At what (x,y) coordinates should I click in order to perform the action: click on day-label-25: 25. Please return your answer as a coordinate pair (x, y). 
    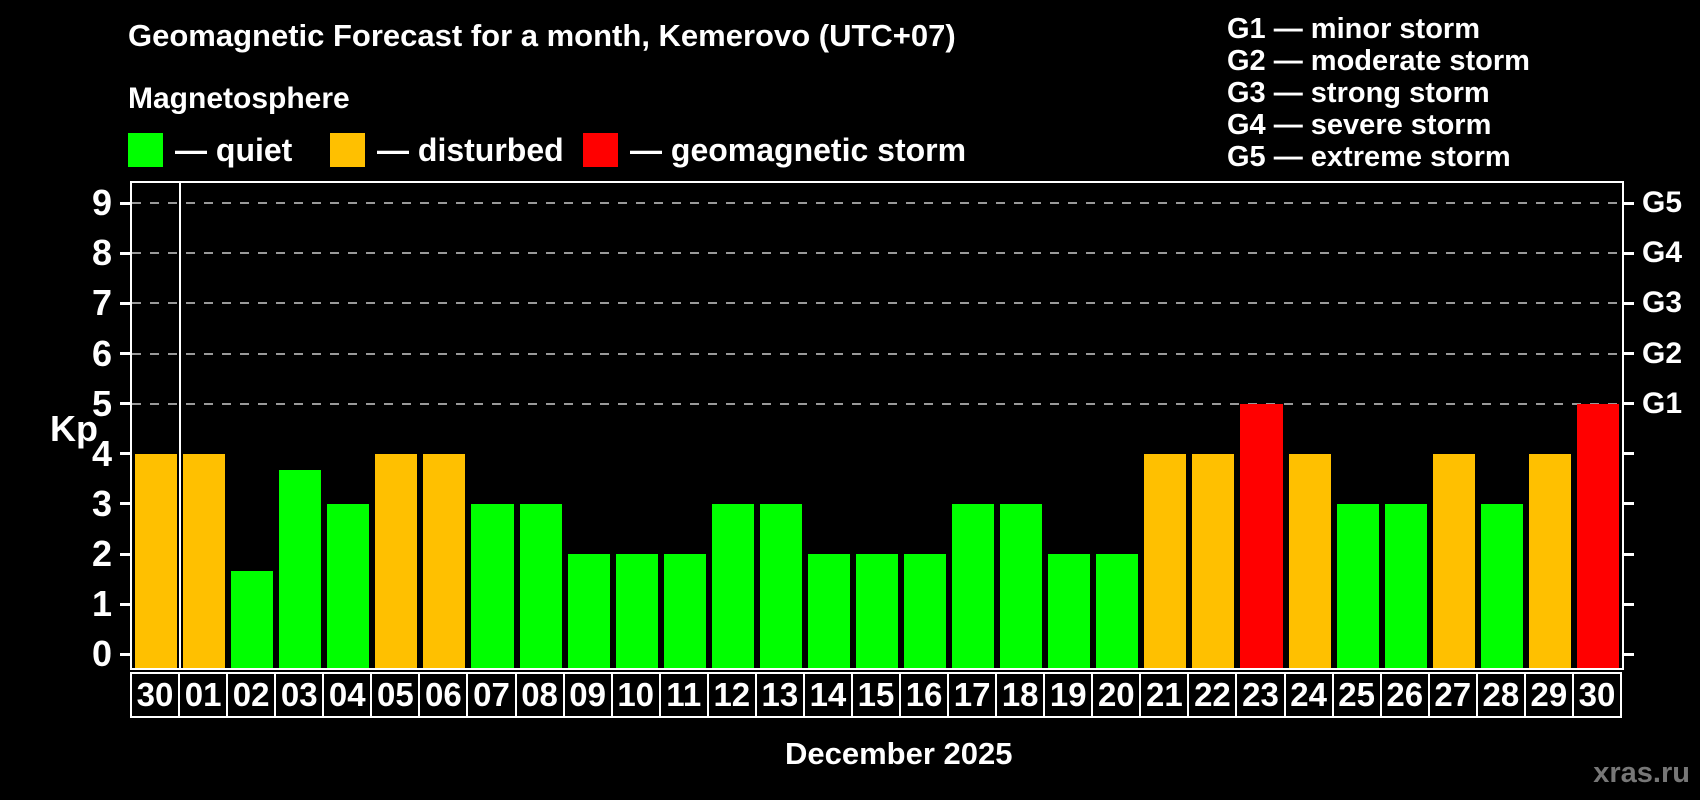
    Looking at the image, I should click on (1356, 695).